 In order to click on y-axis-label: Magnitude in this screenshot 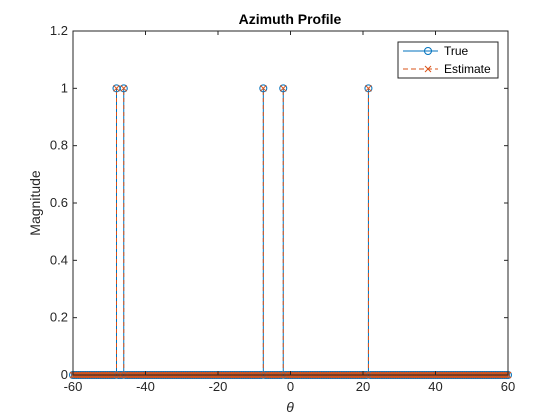, I will do `click(35, 203)`.